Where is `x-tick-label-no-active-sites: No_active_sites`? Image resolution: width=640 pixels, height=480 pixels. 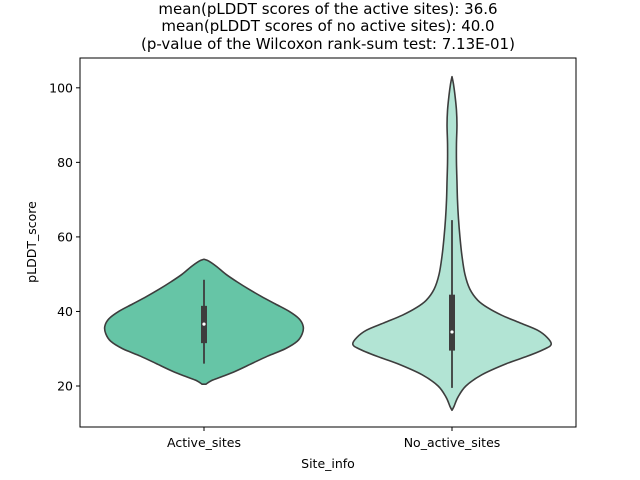
x-tick-label-no-active-sites: No_active_sites is located at coordinates (452, 442).